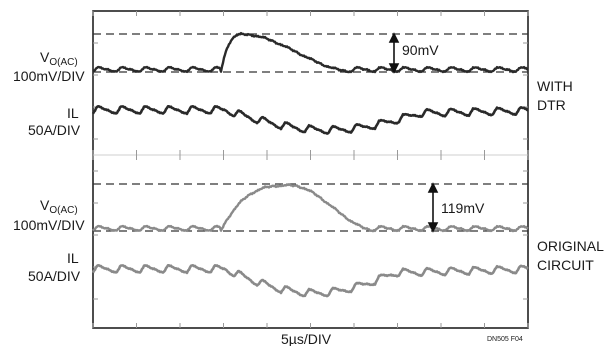  I want to click on x-axis-label: 5µs/DIV, so click(306, 338).